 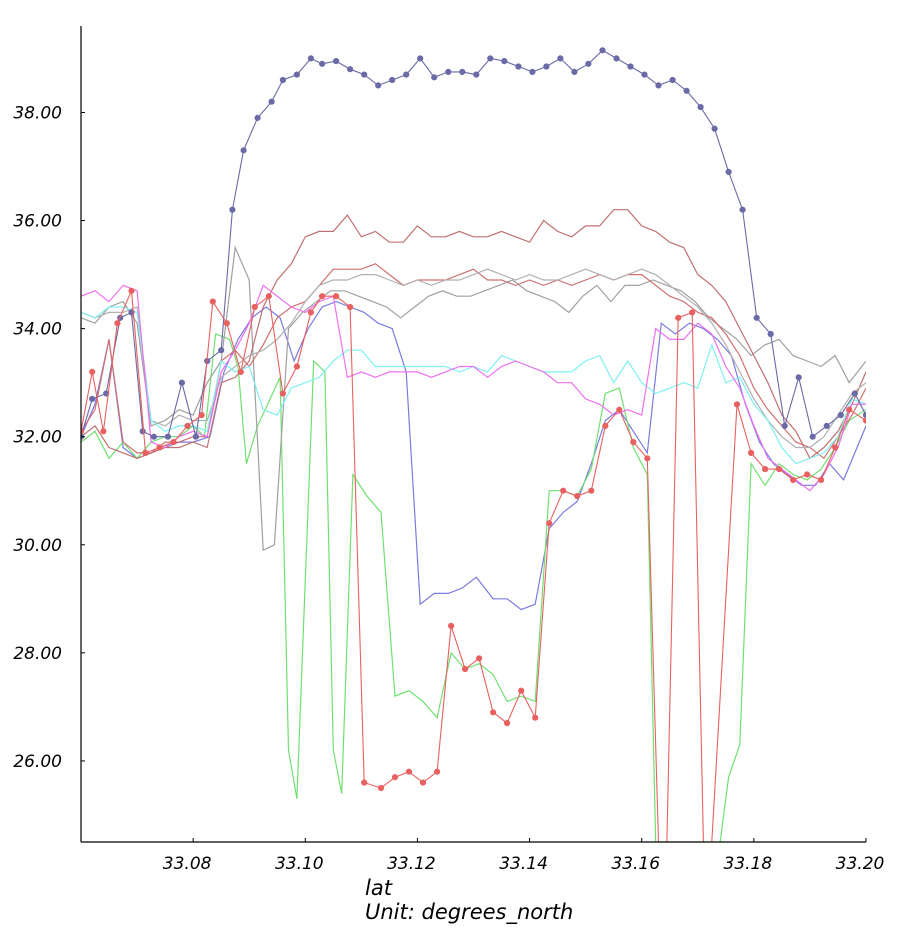 What do you see at coordinates (524, 856) in the screenshot?
I see `x-axis-ticks: 33.08 33.10 33.12 33.14 33.16 33.18 33.20` at bounding box center [524, 856].